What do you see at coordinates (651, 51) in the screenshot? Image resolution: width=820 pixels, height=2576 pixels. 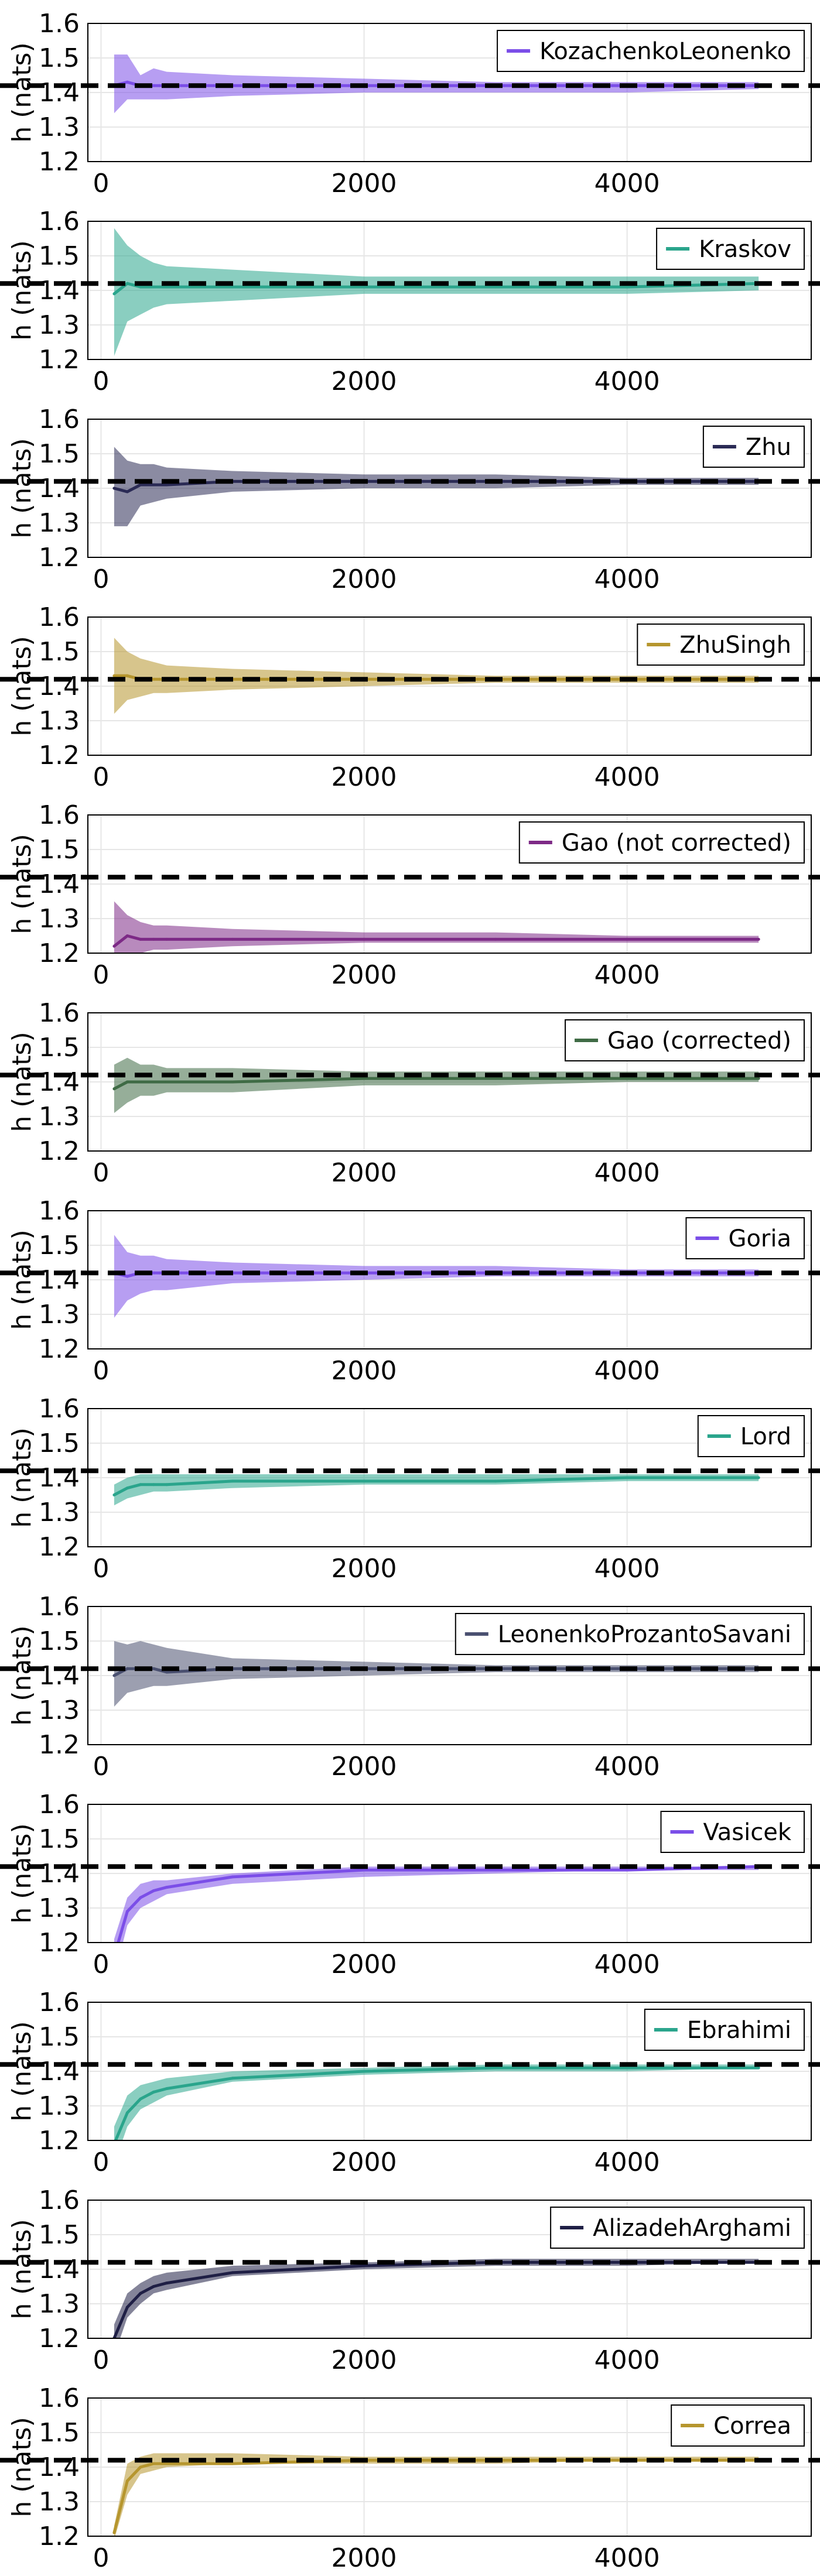 I see `legend: KozachenkoLeonenko` at bounding box center [651, 51].